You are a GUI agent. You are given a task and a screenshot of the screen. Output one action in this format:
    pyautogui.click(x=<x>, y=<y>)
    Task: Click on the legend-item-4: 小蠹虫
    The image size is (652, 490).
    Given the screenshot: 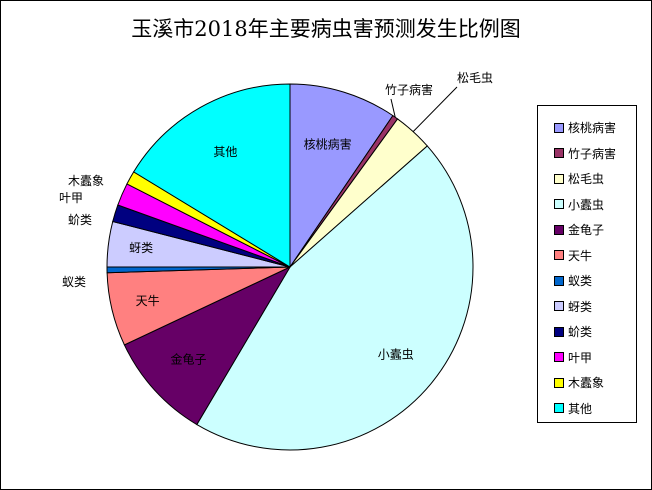 What is the action you would take?
    pyautogui.click(x=579, y=205)
    